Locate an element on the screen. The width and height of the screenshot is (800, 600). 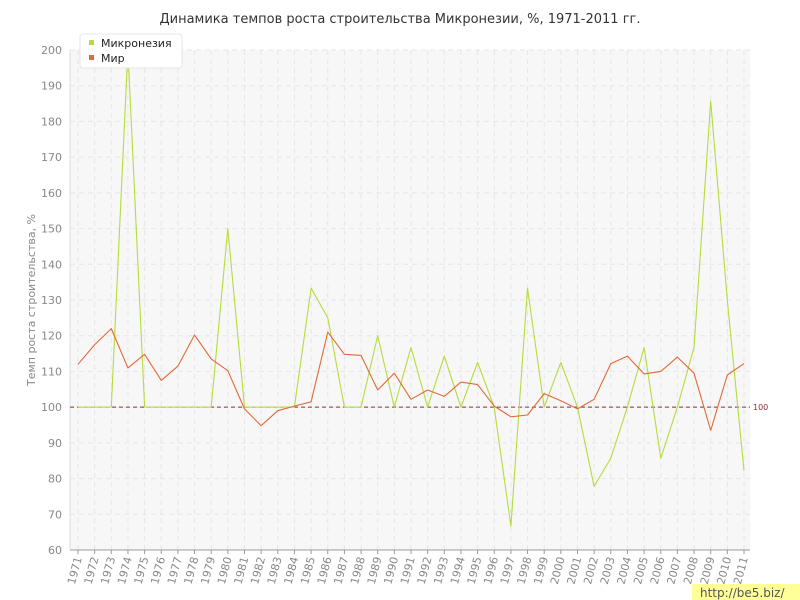
y-tick-label: 90 is located at coordinates (55, 443).